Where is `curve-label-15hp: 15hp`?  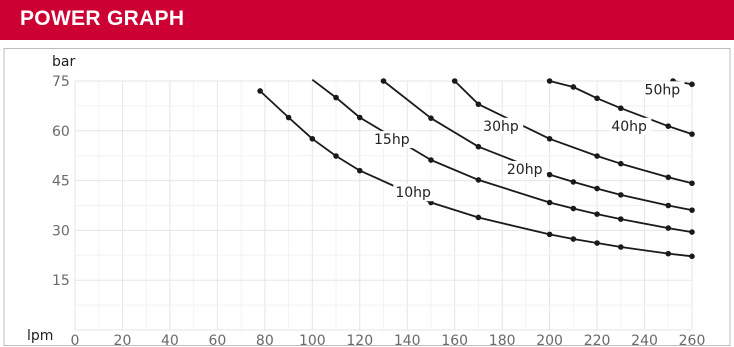
curve-label-15hp: 15hp is located at coordinates (392, 140).